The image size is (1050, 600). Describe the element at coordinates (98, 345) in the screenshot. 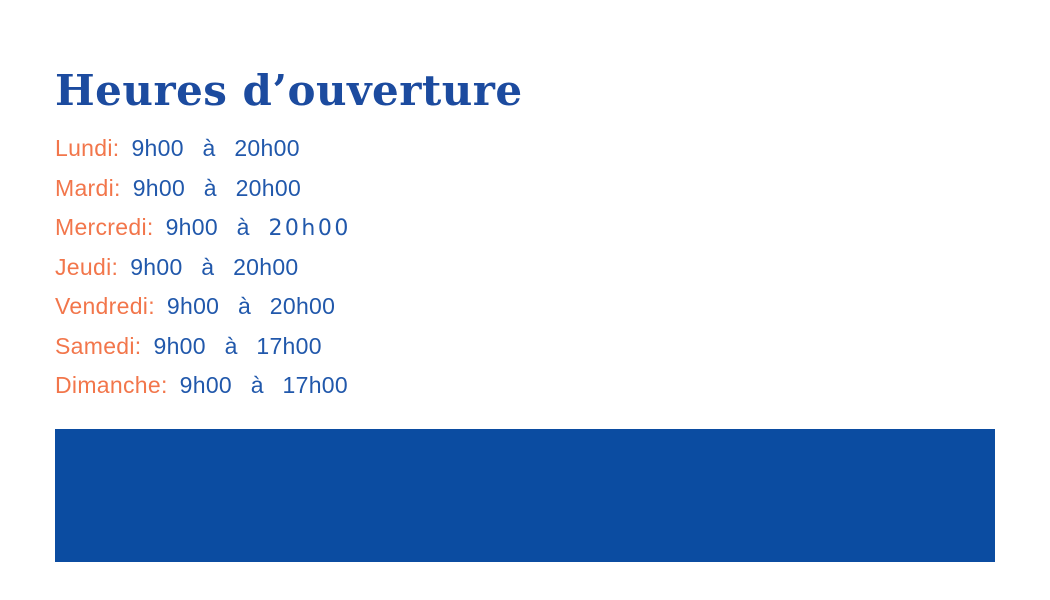

I see `day-label: Samedi:` at that location.